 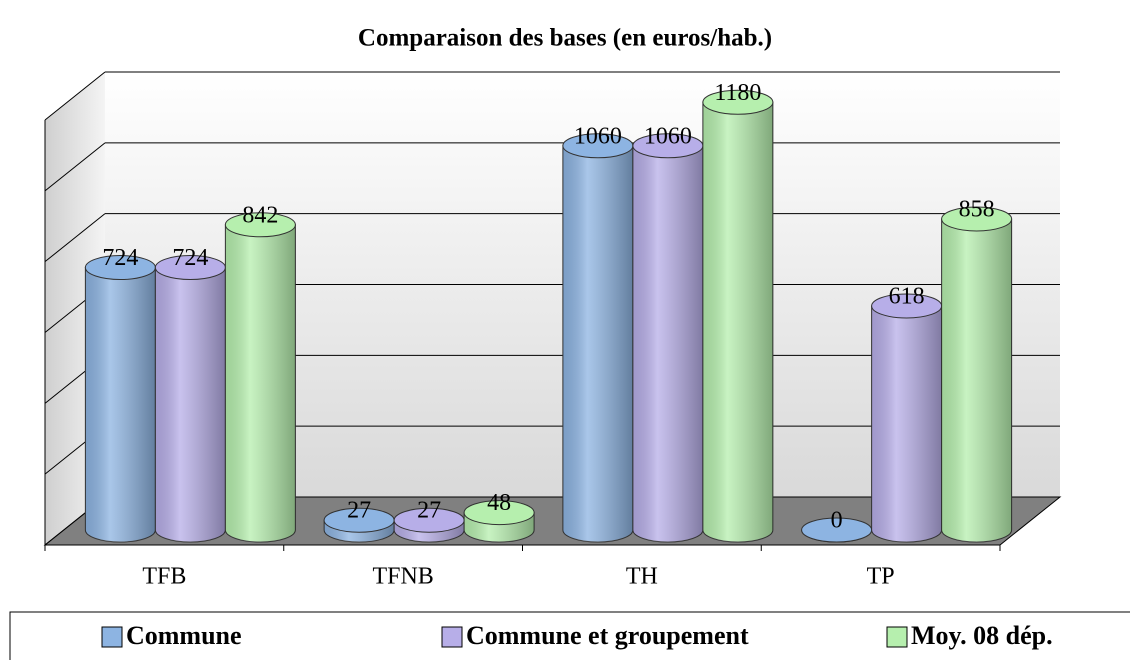 I want to click on legend-box, so click(x=569, y=635).